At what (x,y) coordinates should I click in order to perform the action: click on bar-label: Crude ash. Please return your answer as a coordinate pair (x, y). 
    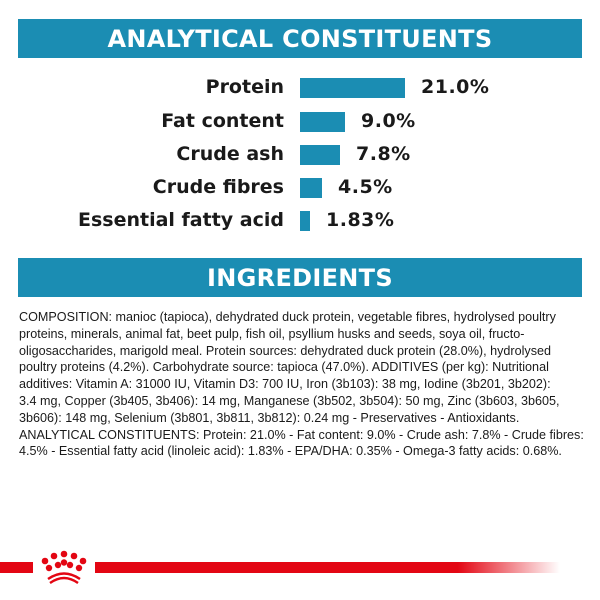
    Looking at the image, I should click on (230, 154).